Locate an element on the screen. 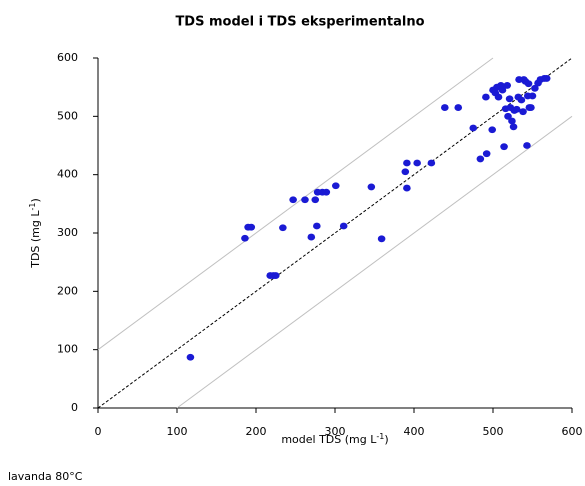  y-axis-label: TDS (mg L-1) is located at coordinates (35, 233).